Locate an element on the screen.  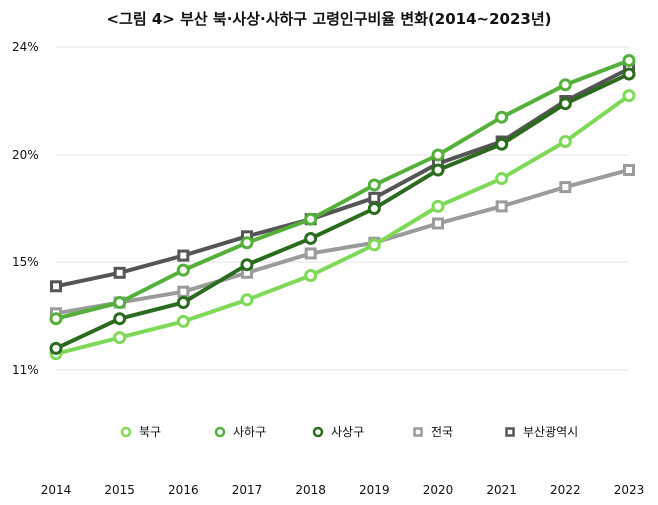
legend-label: 부산광역시 is located at coordinates (550, 432).